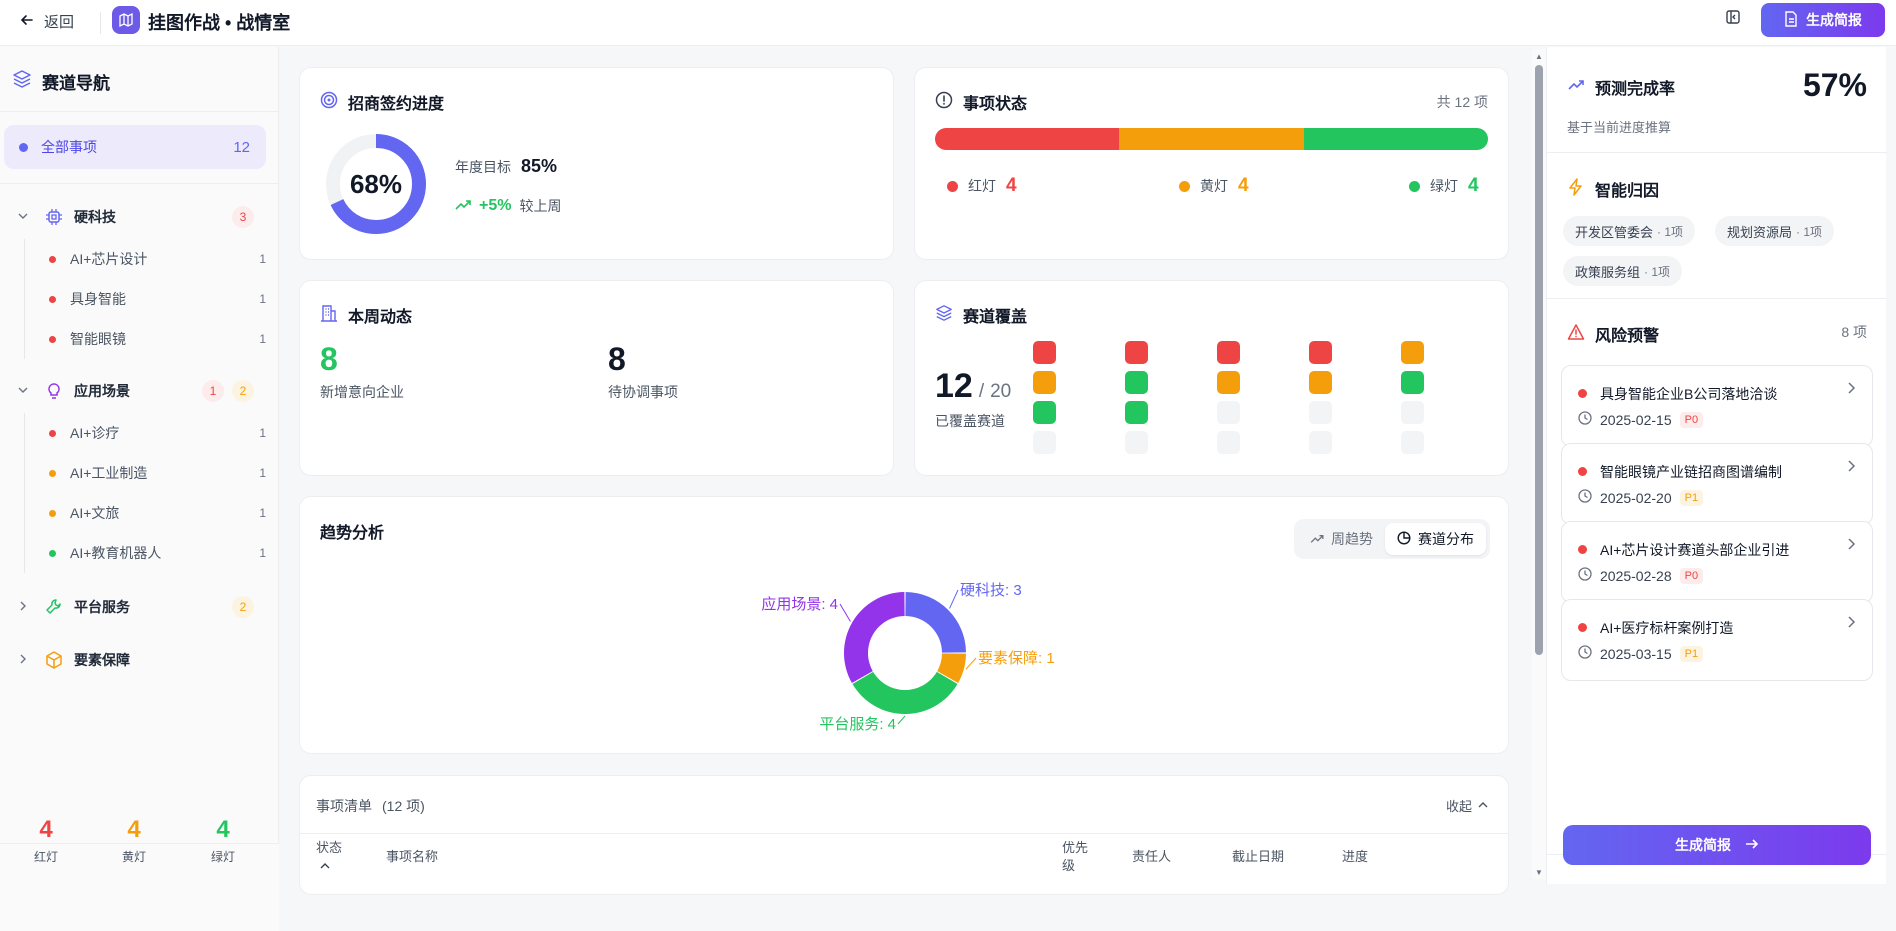 This screenshot has height=931, width=1896. What do you see at coordinates (981, 315) in the screenshot?
I see `card-header: 赛道覆盖` at bounding box center [981, 315].